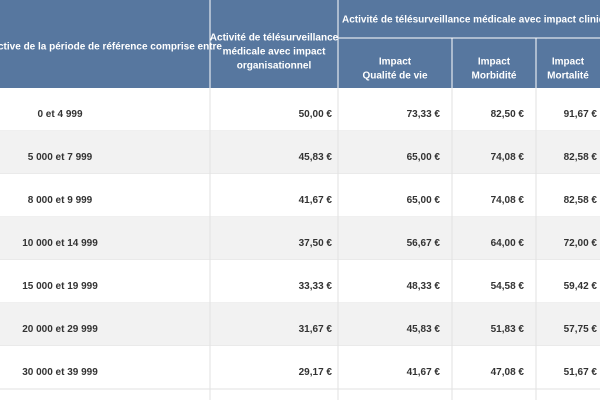 The height and width of the screenshot is (405, 600). Describe the element at coordinates (394, 76) in the screenshot. I see `header-cell: Qualité de vie` at that location.